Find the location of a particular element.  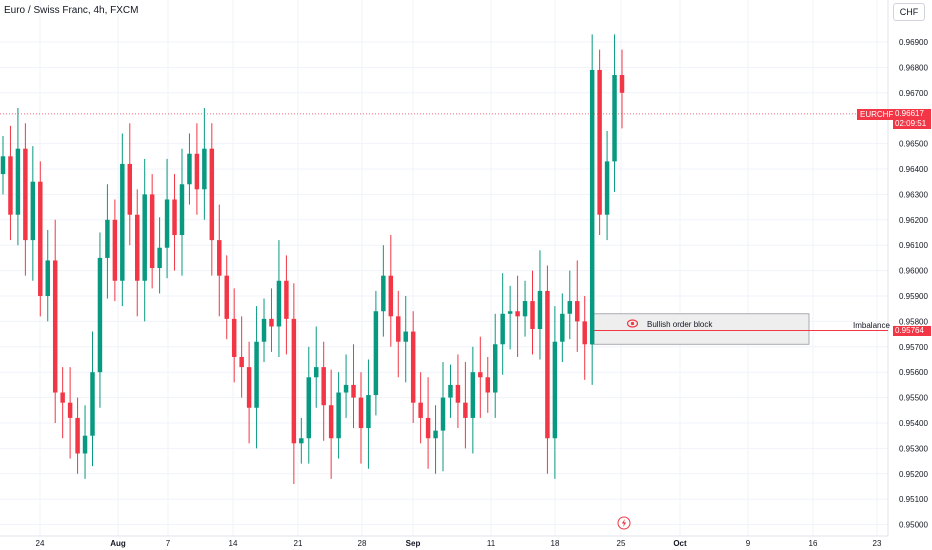

current-price-badge: 0.96617 is located at coordinates (912, 114).